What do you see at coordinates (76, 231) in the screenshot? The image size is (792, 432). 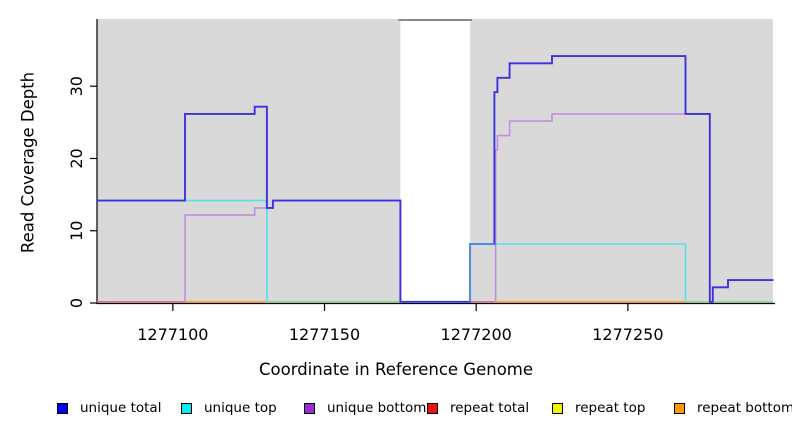 I see `y-tick-label: 10` at bounding box center [76, 231].